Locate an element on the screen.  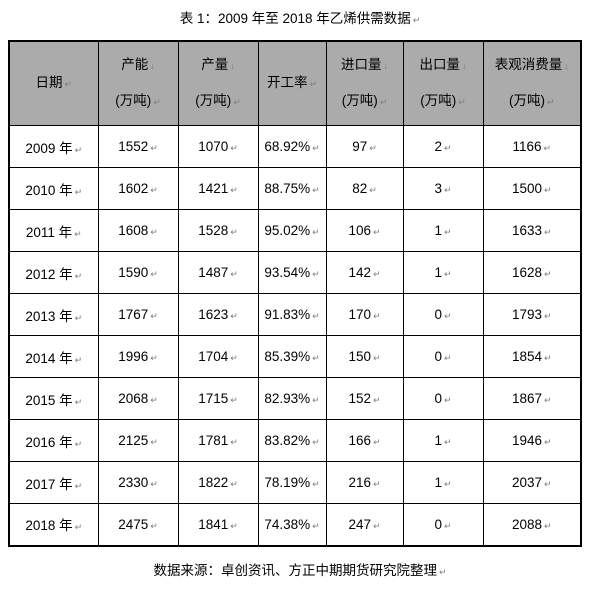
cell-output: 1841 ↵ is located at coordinates (218, 524).